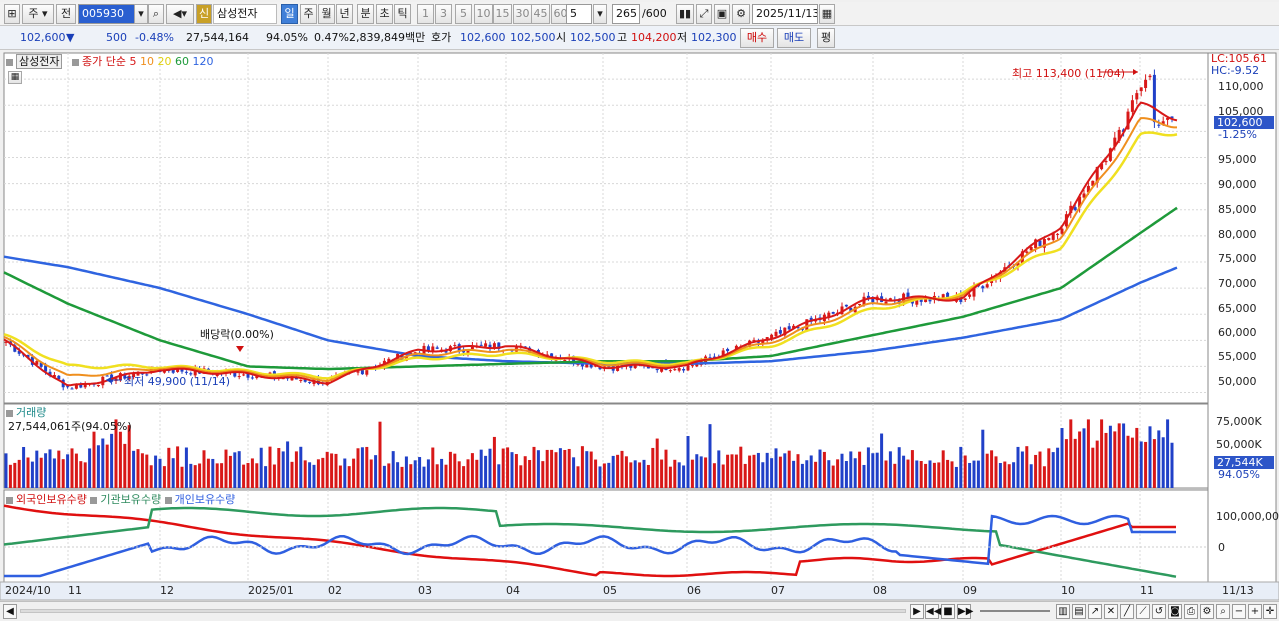  What do you see at coordinates (443, 14) in the screenshot?
I see `interval-button: 3` at bounding box center [443, 14].